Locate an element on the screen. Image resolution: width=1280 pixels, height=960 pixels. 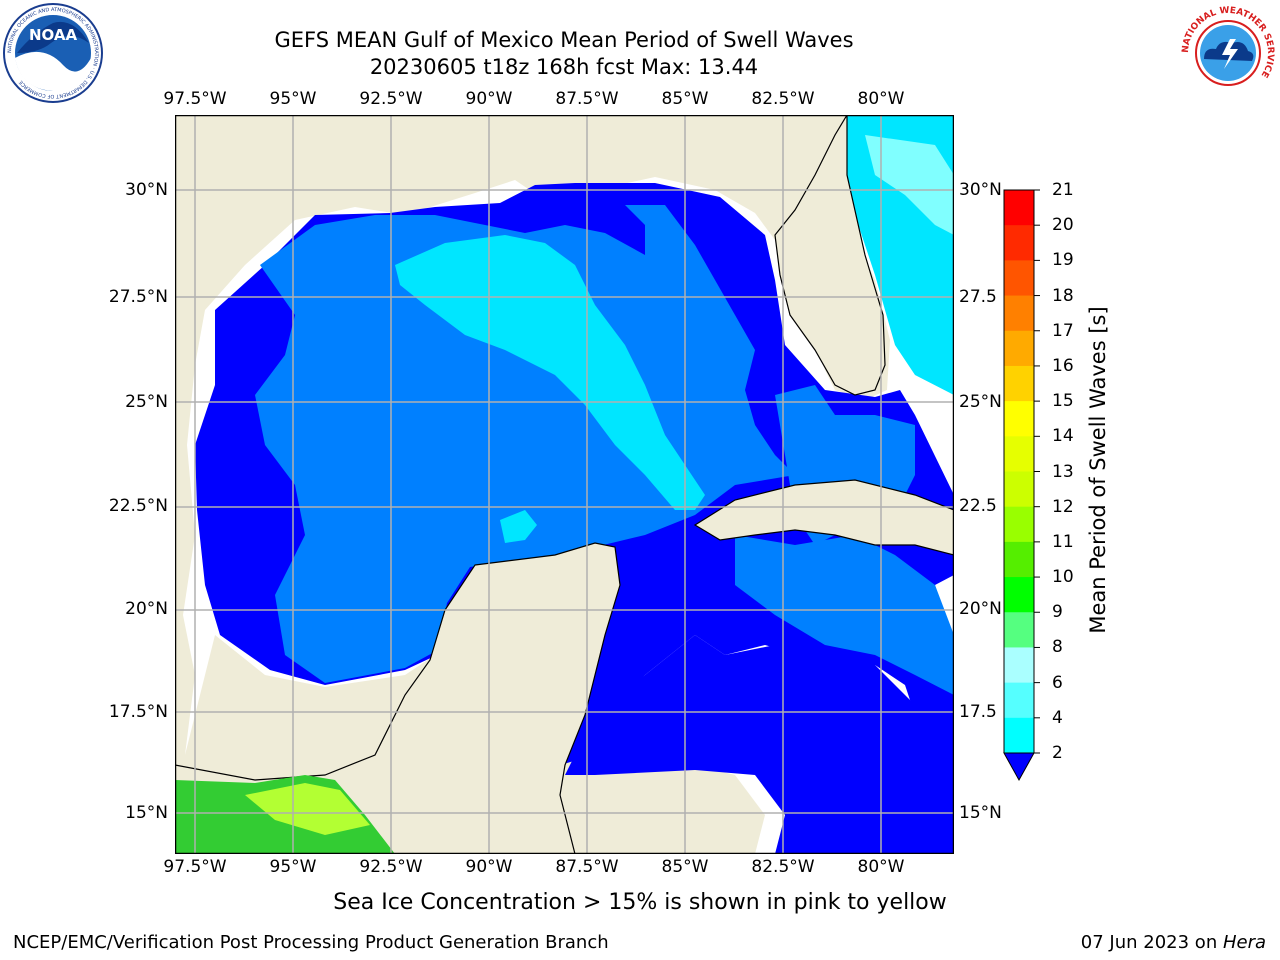
colorbar-tick-label: 10 is located at coordinates (1063, 577).